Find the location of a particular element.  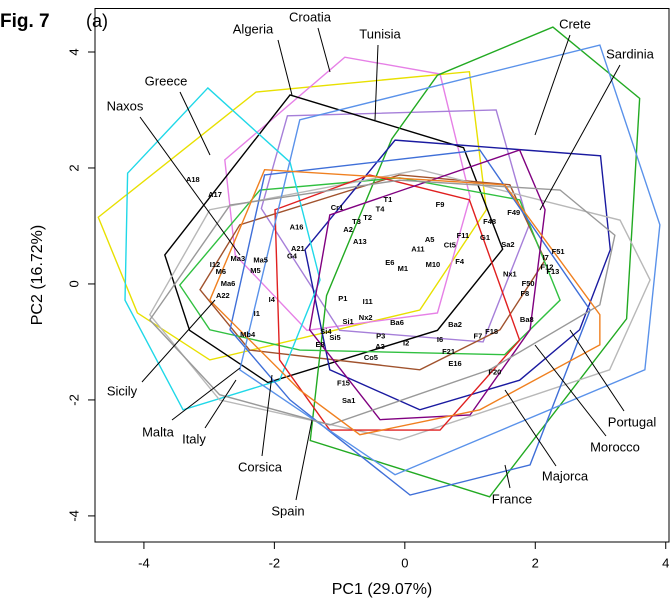

sample-label: F12 is located at coordinates (547, 267).